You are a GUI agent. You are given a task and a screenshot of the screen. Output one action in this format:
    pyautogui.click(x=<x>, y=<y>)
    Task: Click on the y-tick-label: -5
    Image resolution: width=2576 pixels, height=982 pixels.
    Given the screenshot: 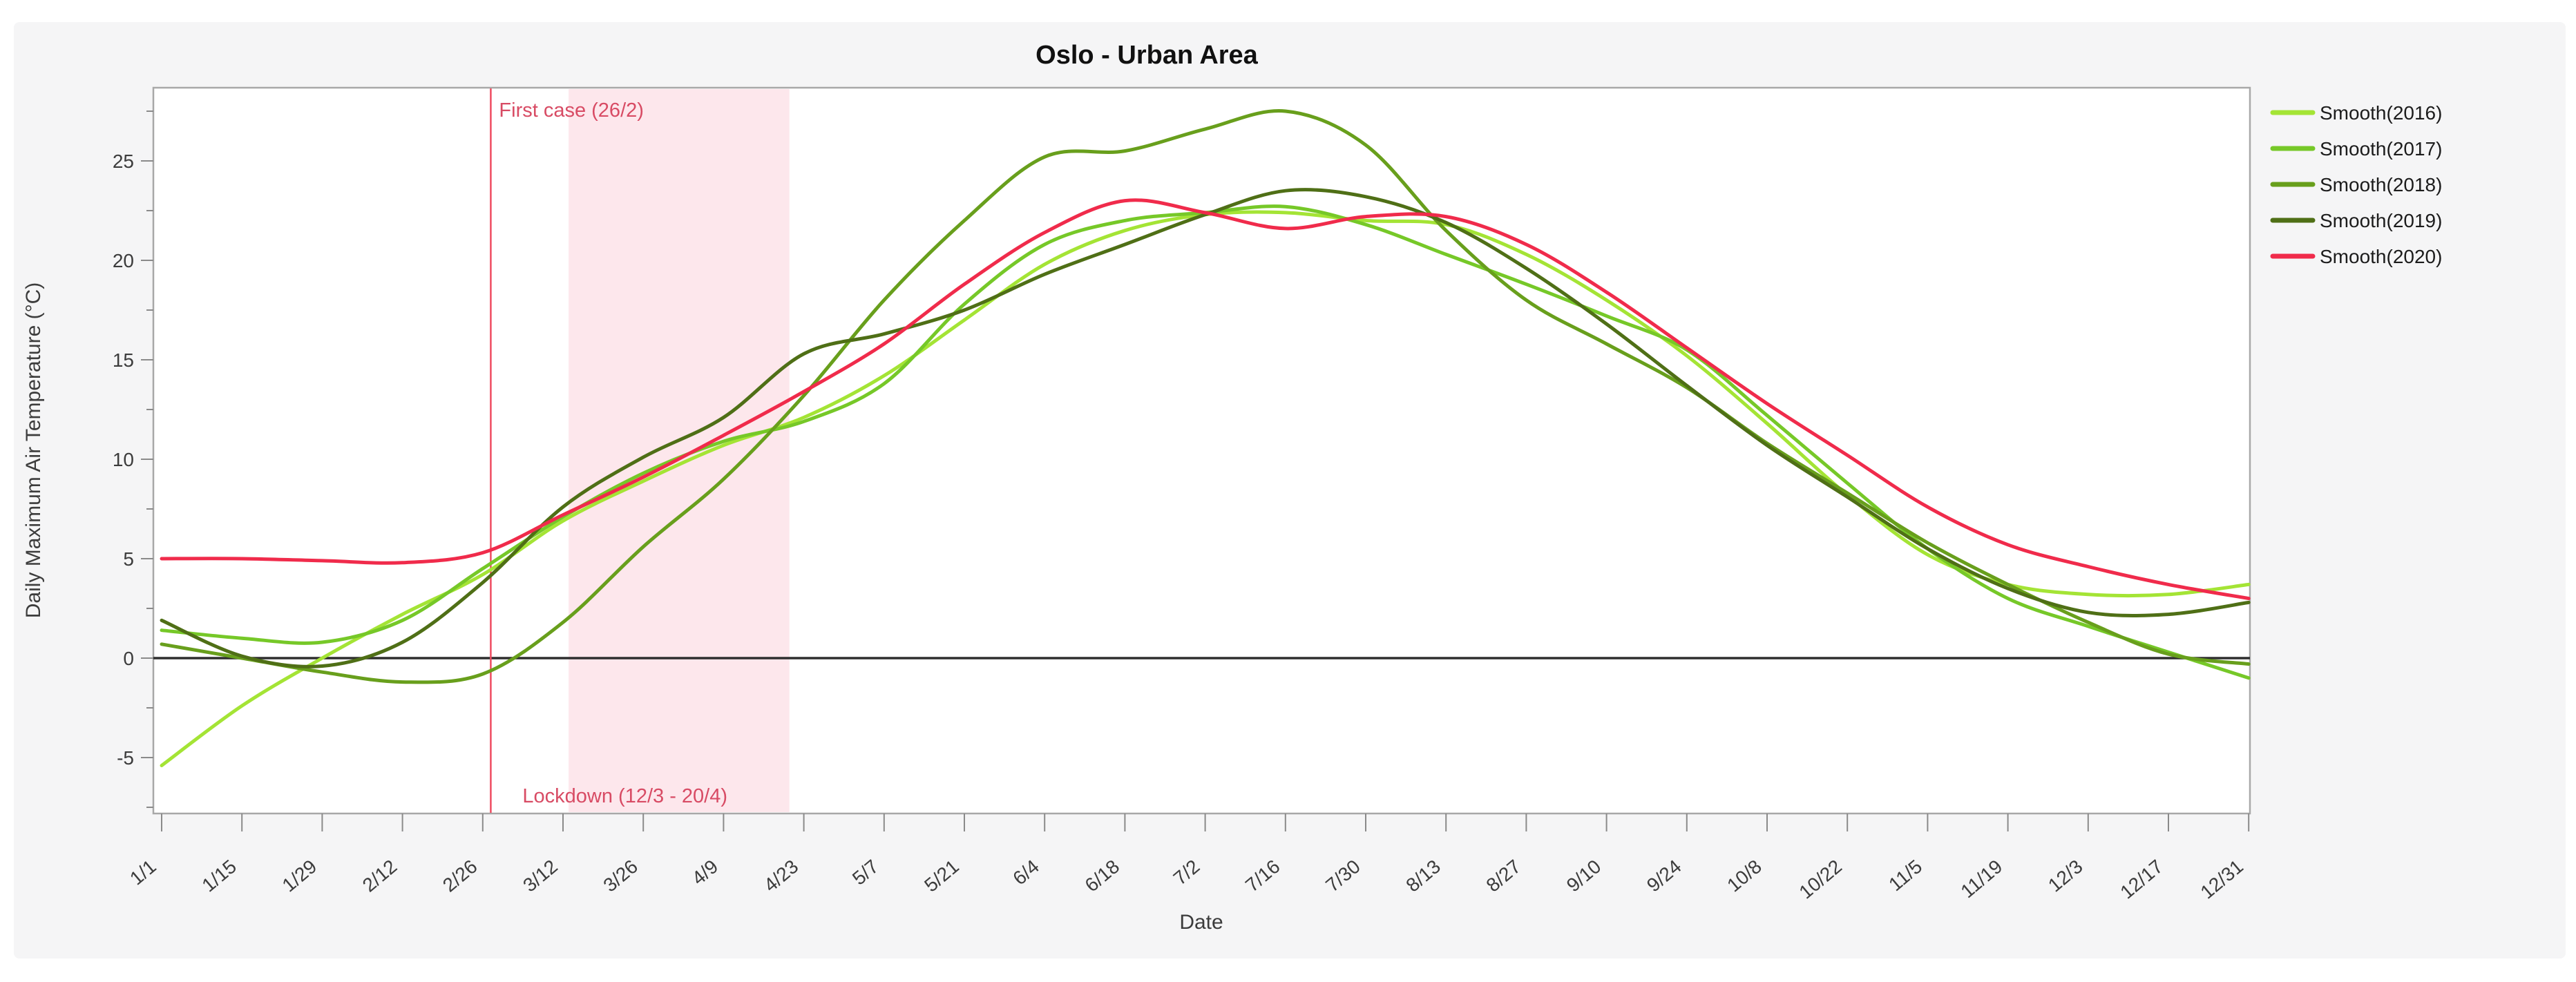 What is the action you would take?
    pyautogui.click(x=126, y=758)
    